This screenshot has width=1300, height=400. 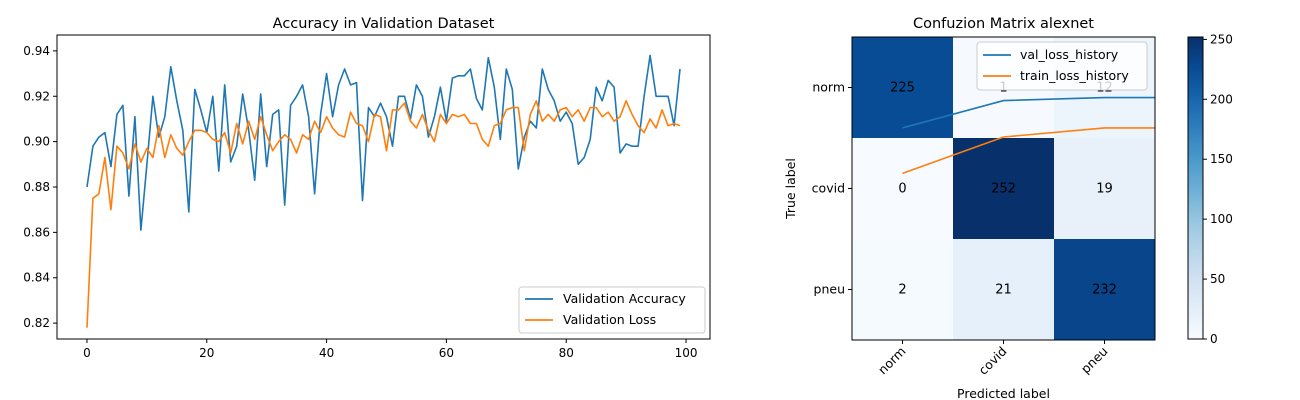 What do you see at coordinates (1195, 188) in the screenshot?
I see `colorbar` at bounding box center [1195, 188].